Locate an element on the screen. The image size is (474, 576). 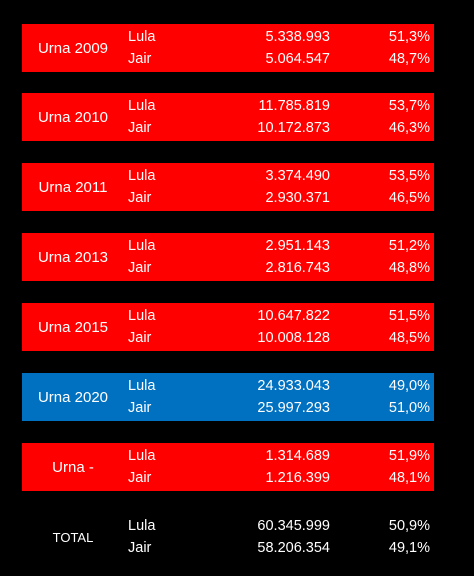
vote-percentage: 46,5% is located at coordinates (409, 198).